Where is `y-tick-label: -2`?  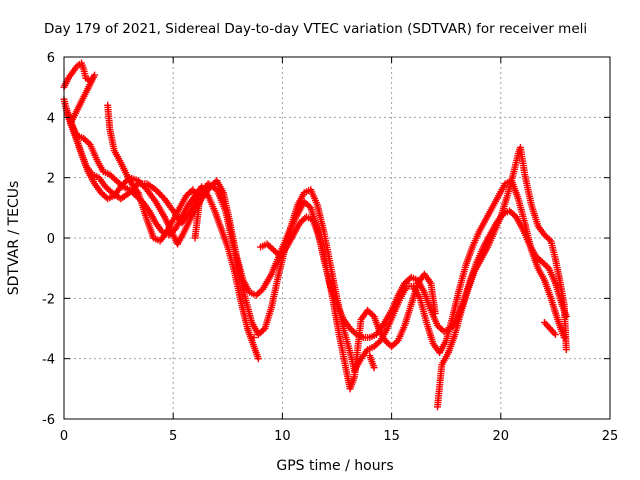
y-tick-label: -2 is located at coordinates (48, 299).